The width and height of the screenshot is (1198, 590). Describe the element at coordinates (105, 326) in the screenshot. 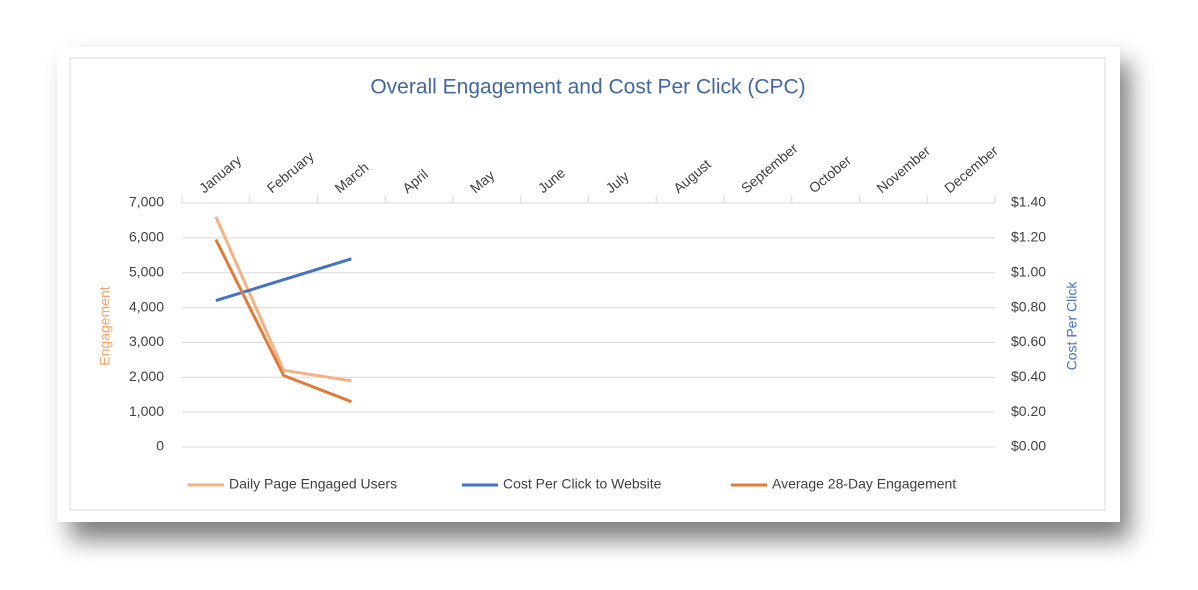

I see `y-axis-title: Engagement` at that location.